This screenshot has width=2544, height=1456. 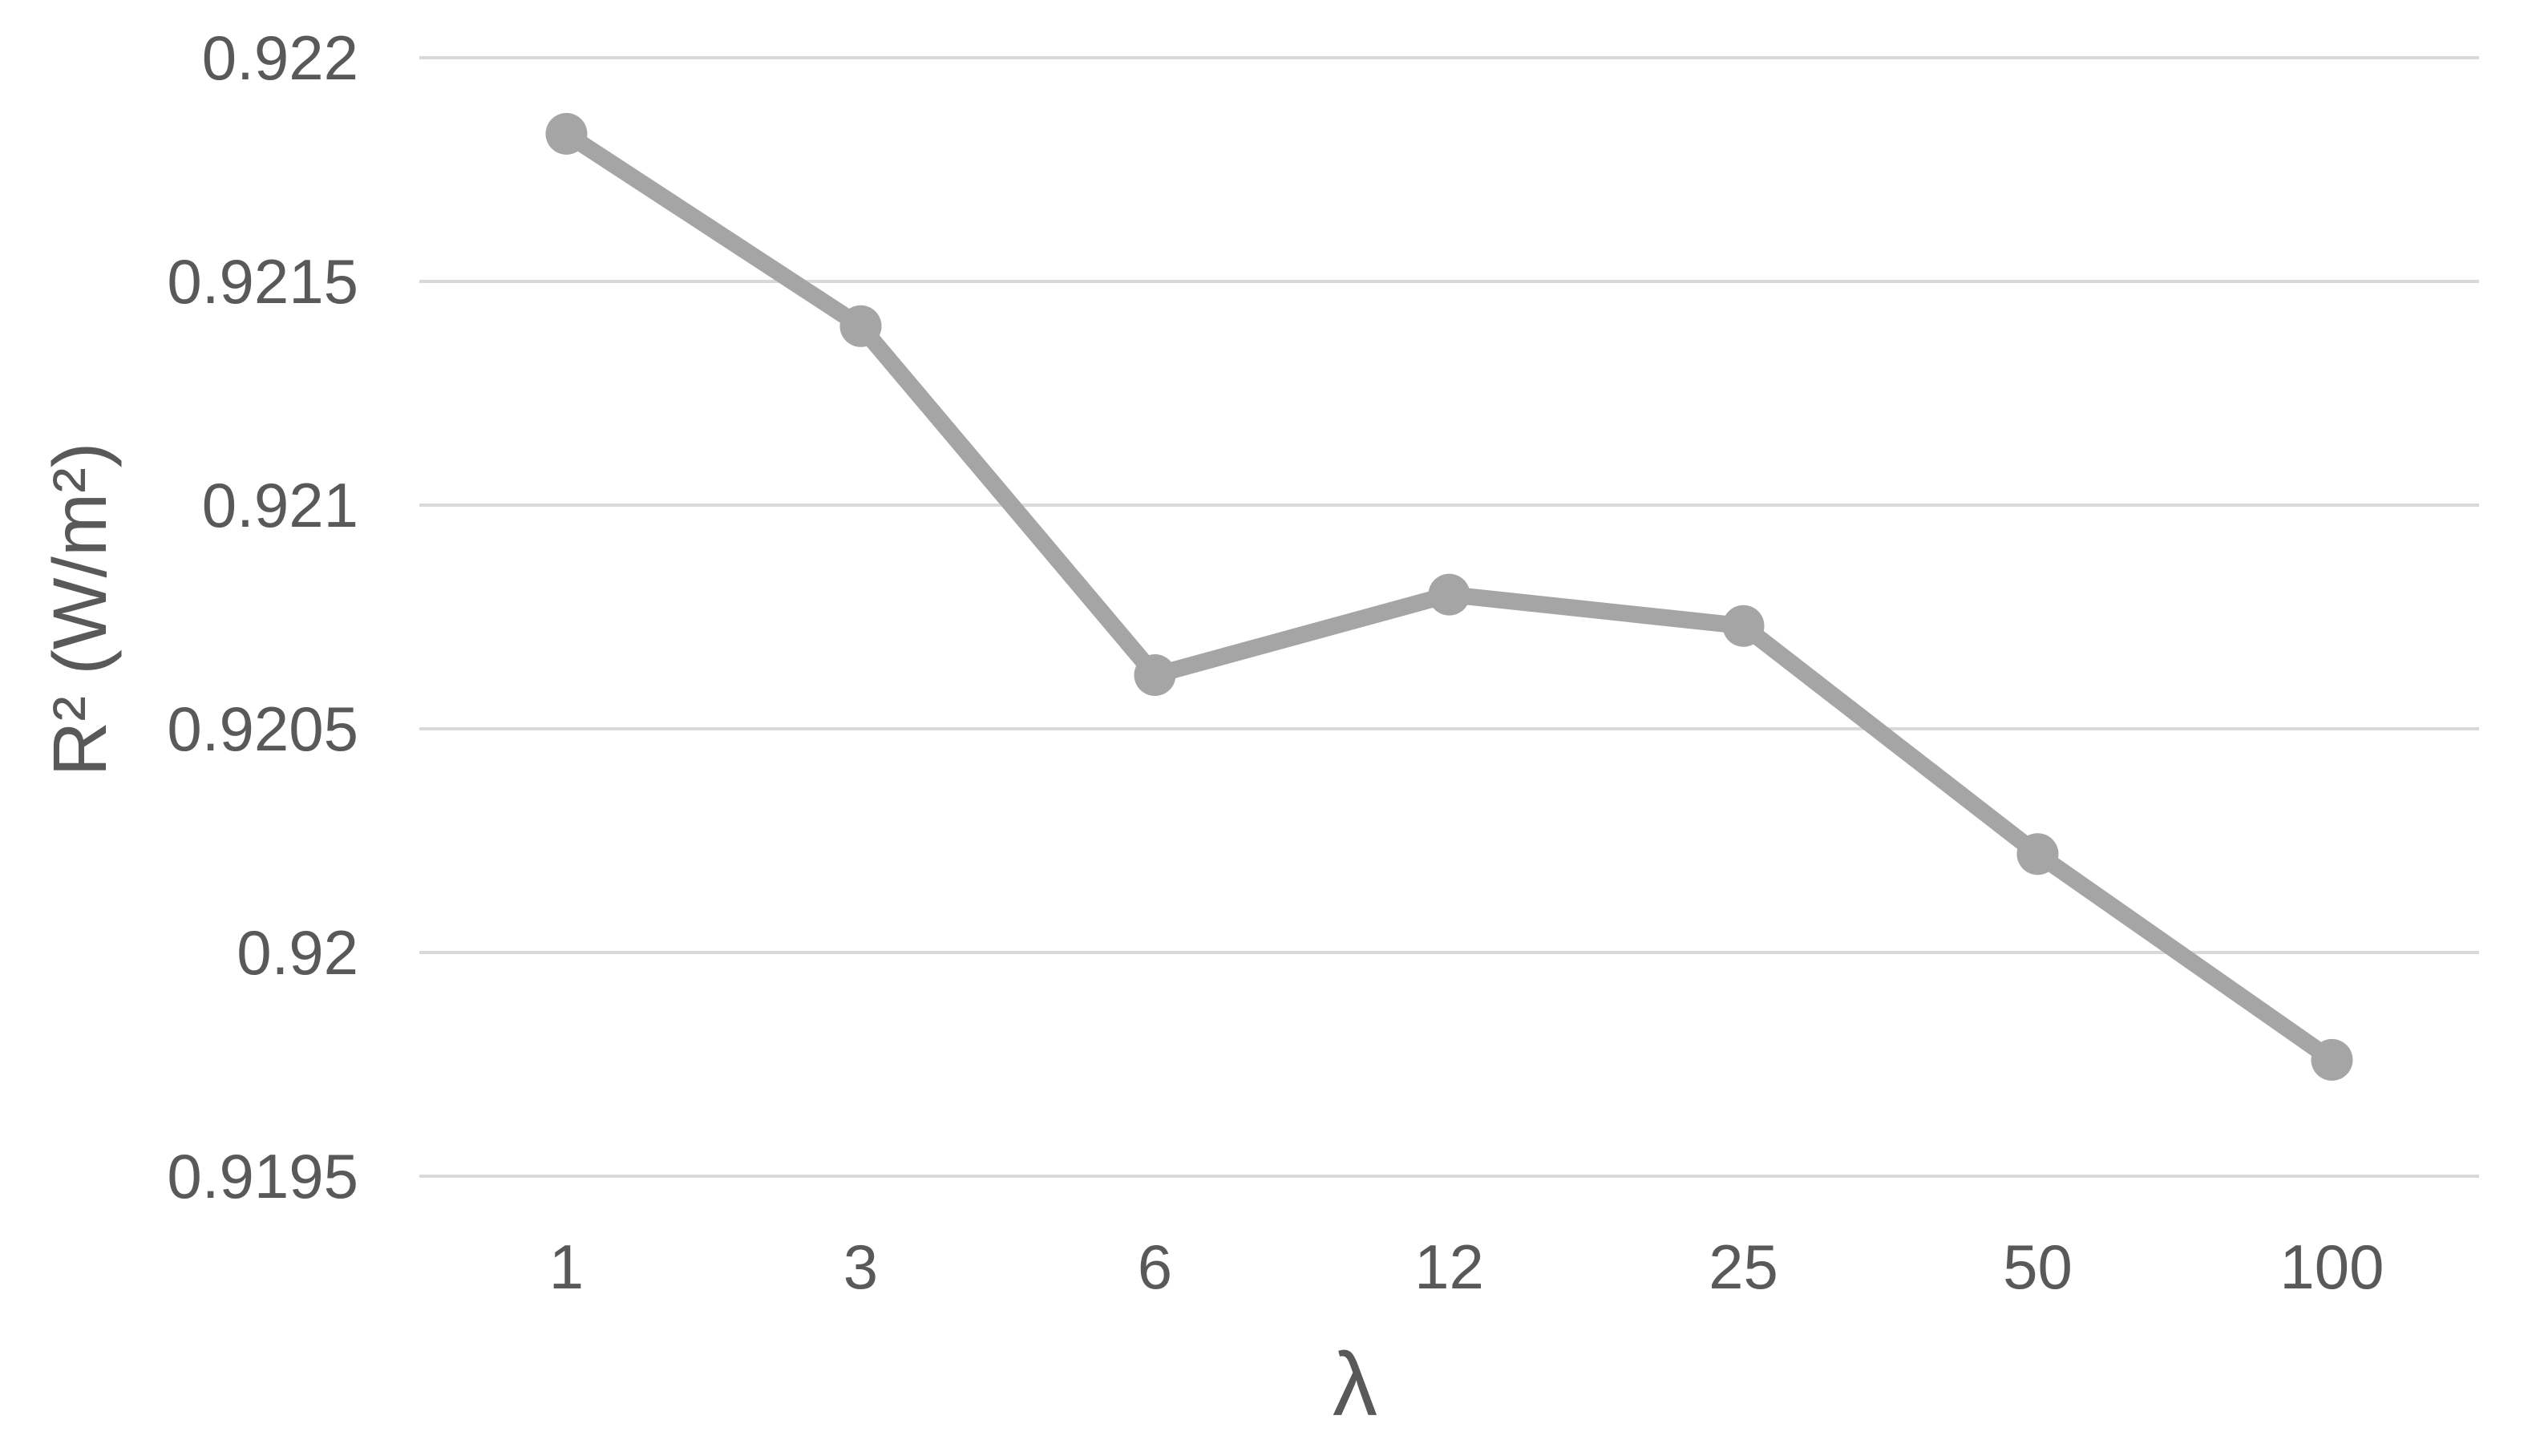 I want to click on x-category-label: 3, so click(x=860, y=1267).